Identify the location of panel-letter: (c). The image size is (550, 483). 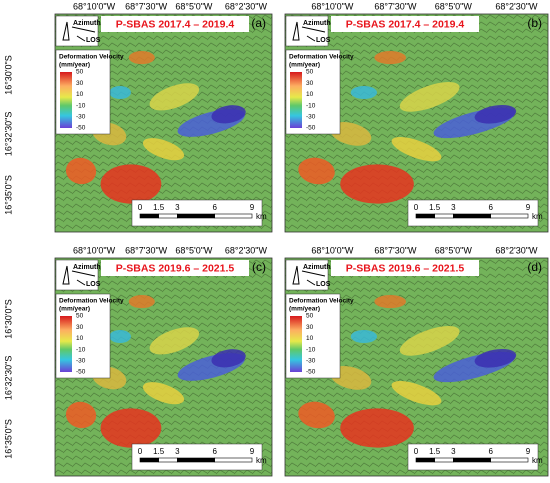
(259, 267).